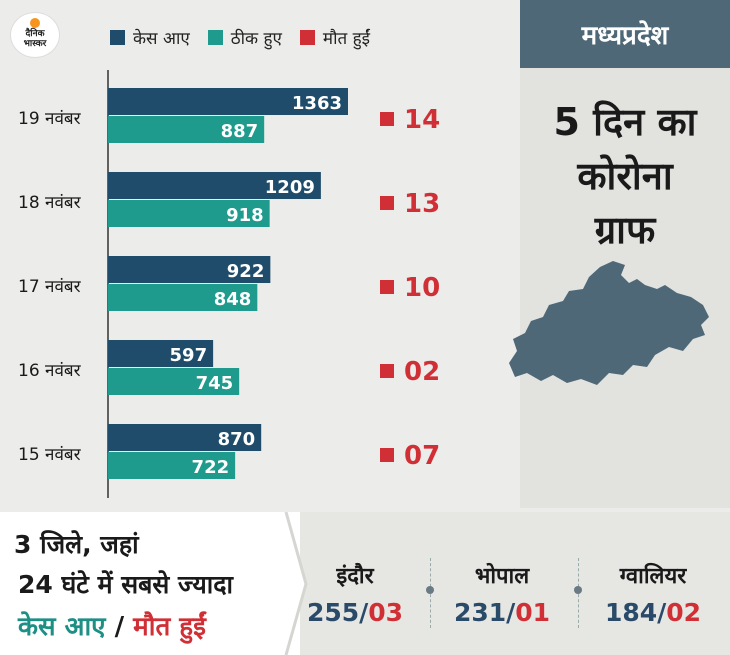  I want to click on graph-title-line2: कोरोना, so click(625, 176).